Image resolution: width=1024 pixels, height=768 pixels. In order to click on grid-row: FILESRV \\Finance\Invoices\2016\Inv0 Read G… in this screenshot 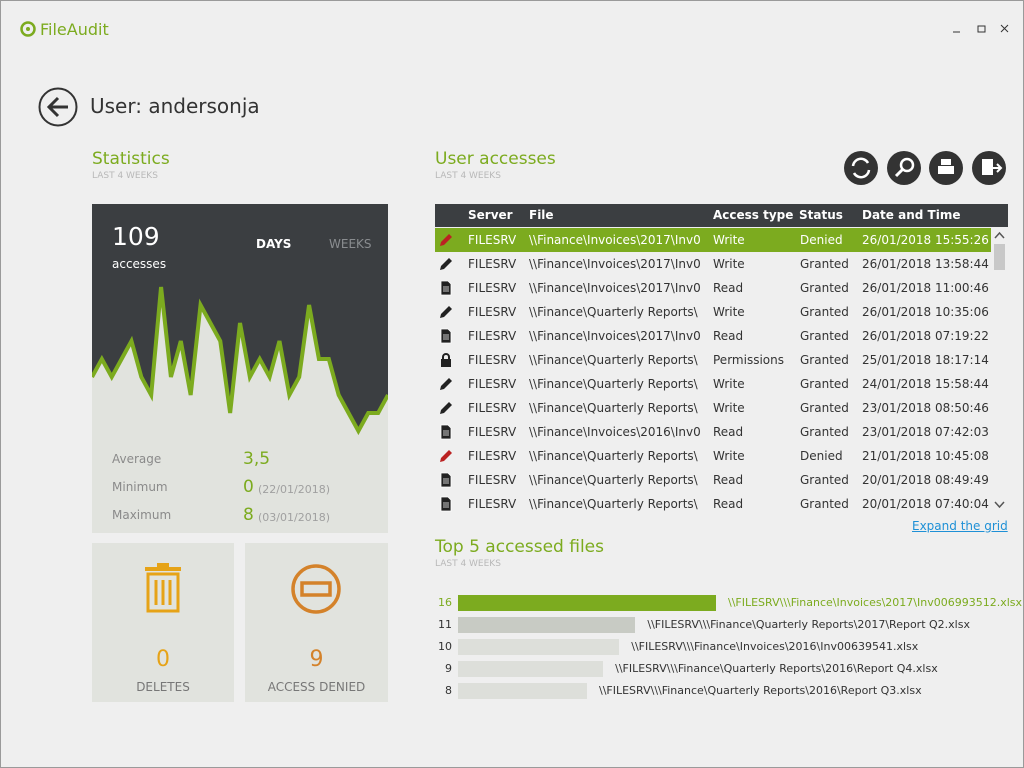, I will do `click(713, 432)`.